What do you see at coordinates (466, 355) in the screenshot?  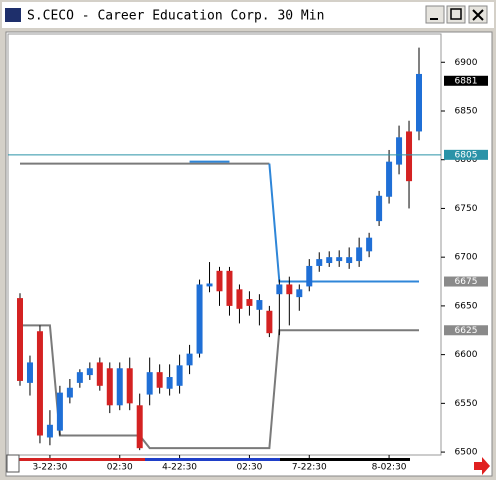 I see `y-tick-label: 6600` at bounding box center [466, 355].